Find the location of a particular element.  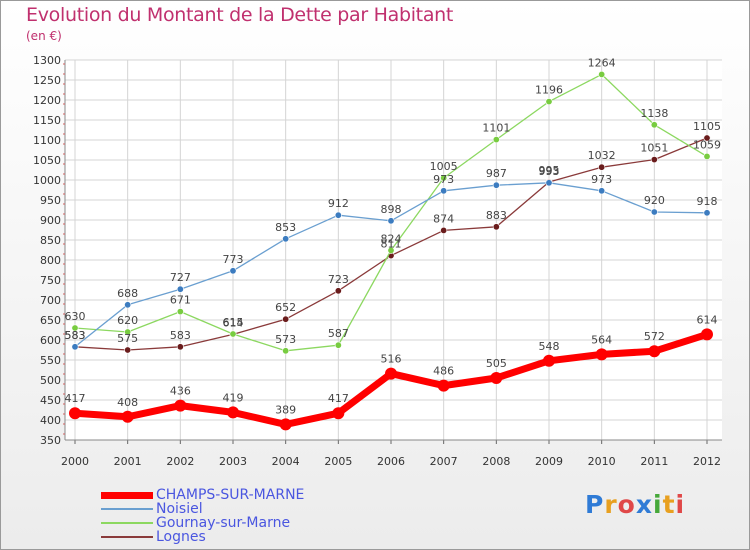

data-label: 993 is located at coordinates (549, 171).